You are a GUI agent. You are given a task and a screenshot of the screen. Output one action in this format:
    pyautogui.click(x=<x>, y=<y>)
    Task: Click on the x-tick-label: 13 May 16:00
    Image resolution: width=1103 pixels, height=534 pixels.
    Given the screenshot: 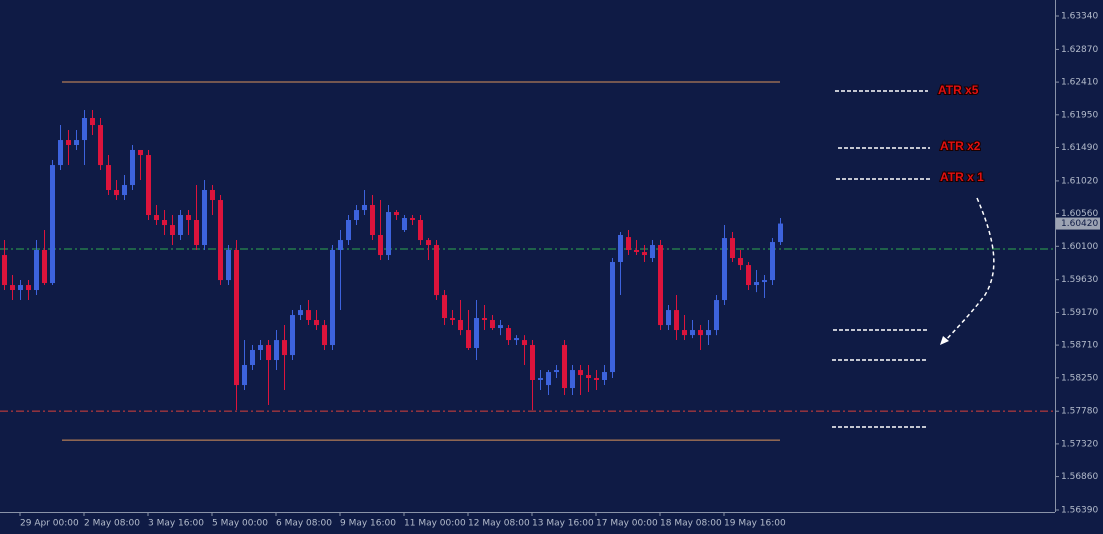 What is the action you would take?
    pyautogui.click(x=563, y=524)
    